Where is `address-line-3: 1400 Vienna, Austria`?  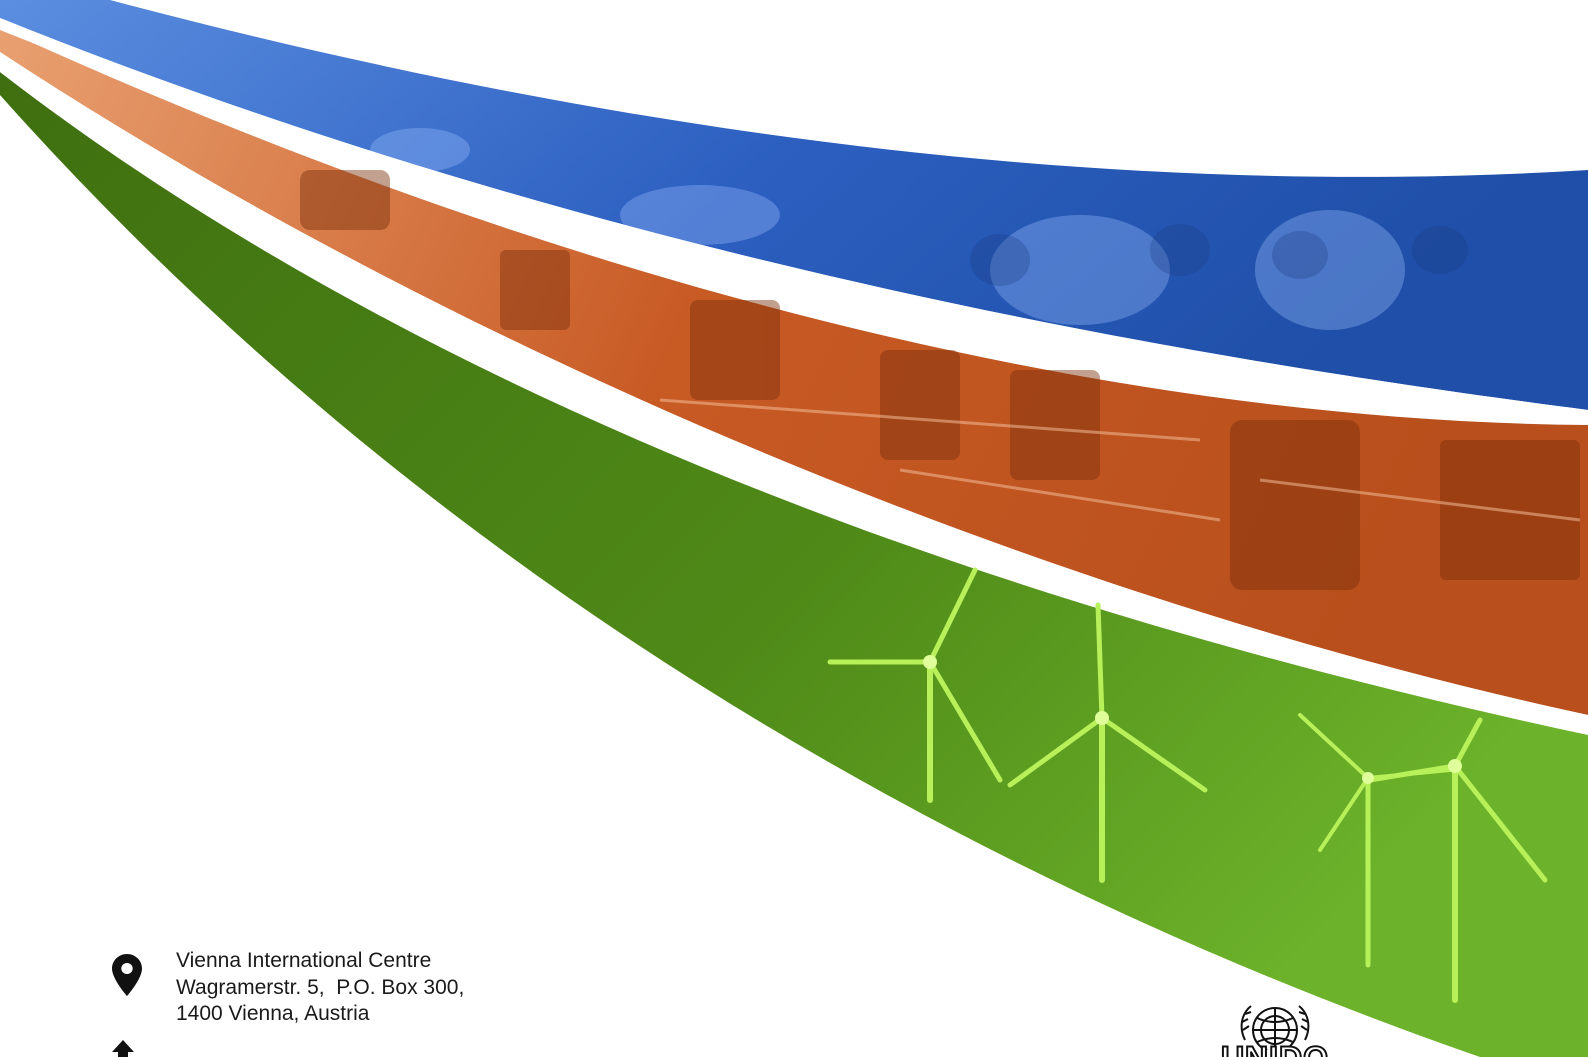 address-line-3: 1400 Vienna, Austria is located at coordinates (273, 1013).